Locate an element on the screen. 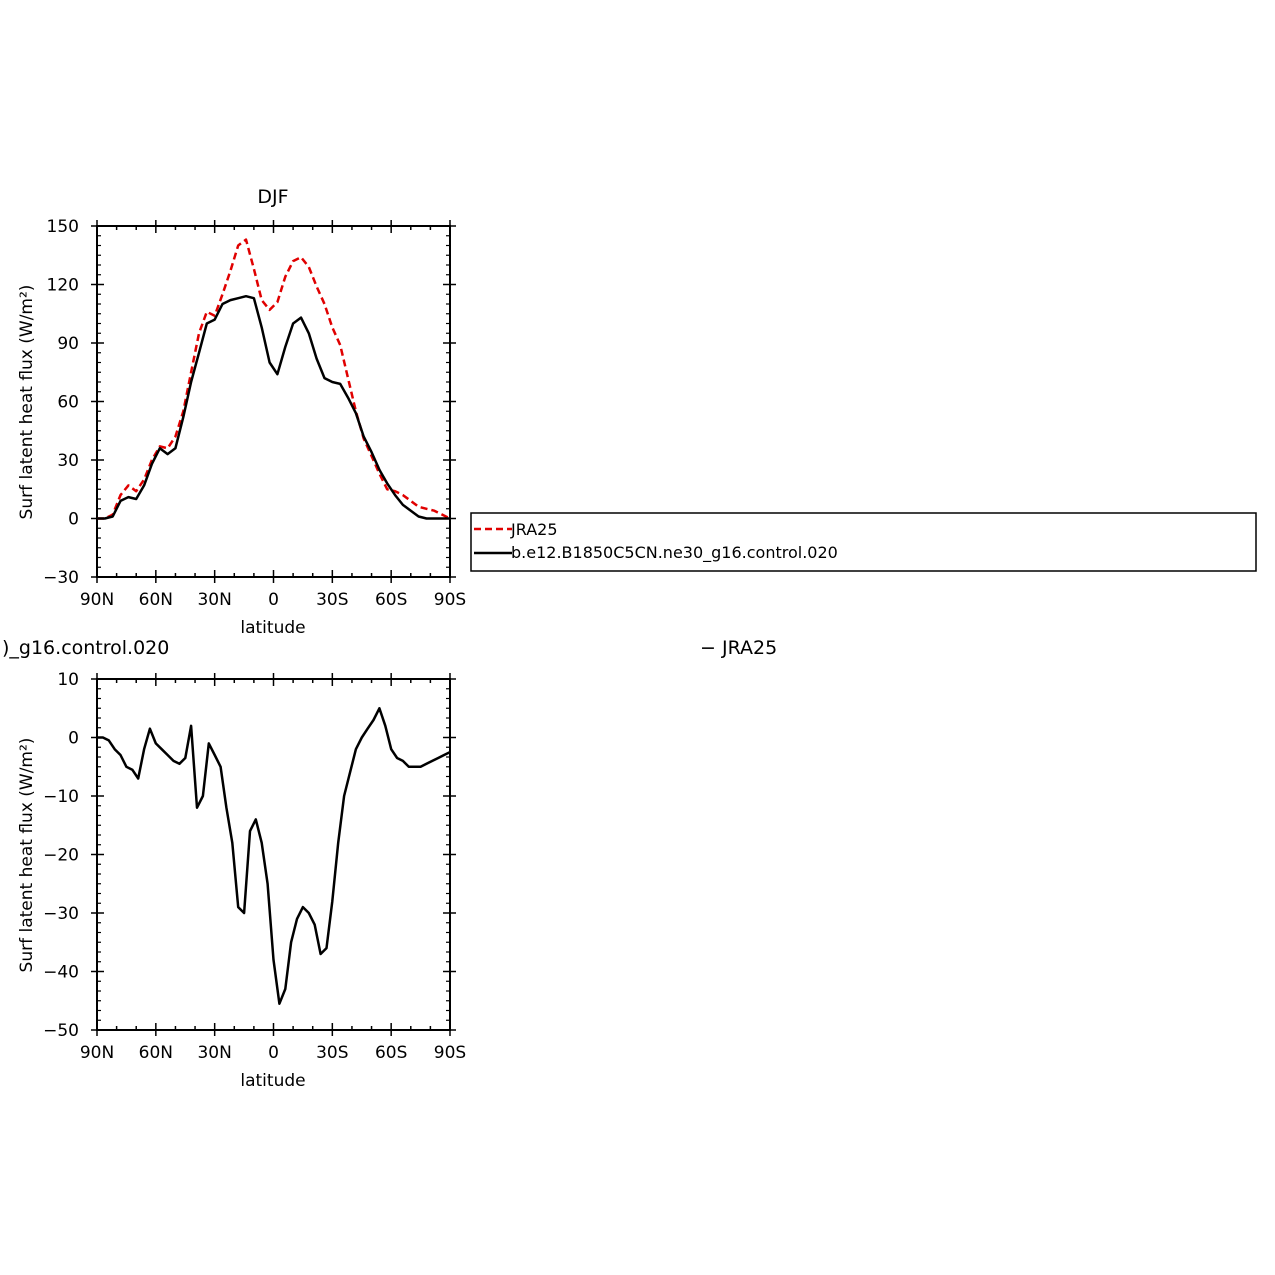 Image resolution: width=1275 pixels, height=1275 pixels. legend-label-model: b.e12.B1850C5CN.ne30_g16.control.020 is located at coordinates (674, 553).